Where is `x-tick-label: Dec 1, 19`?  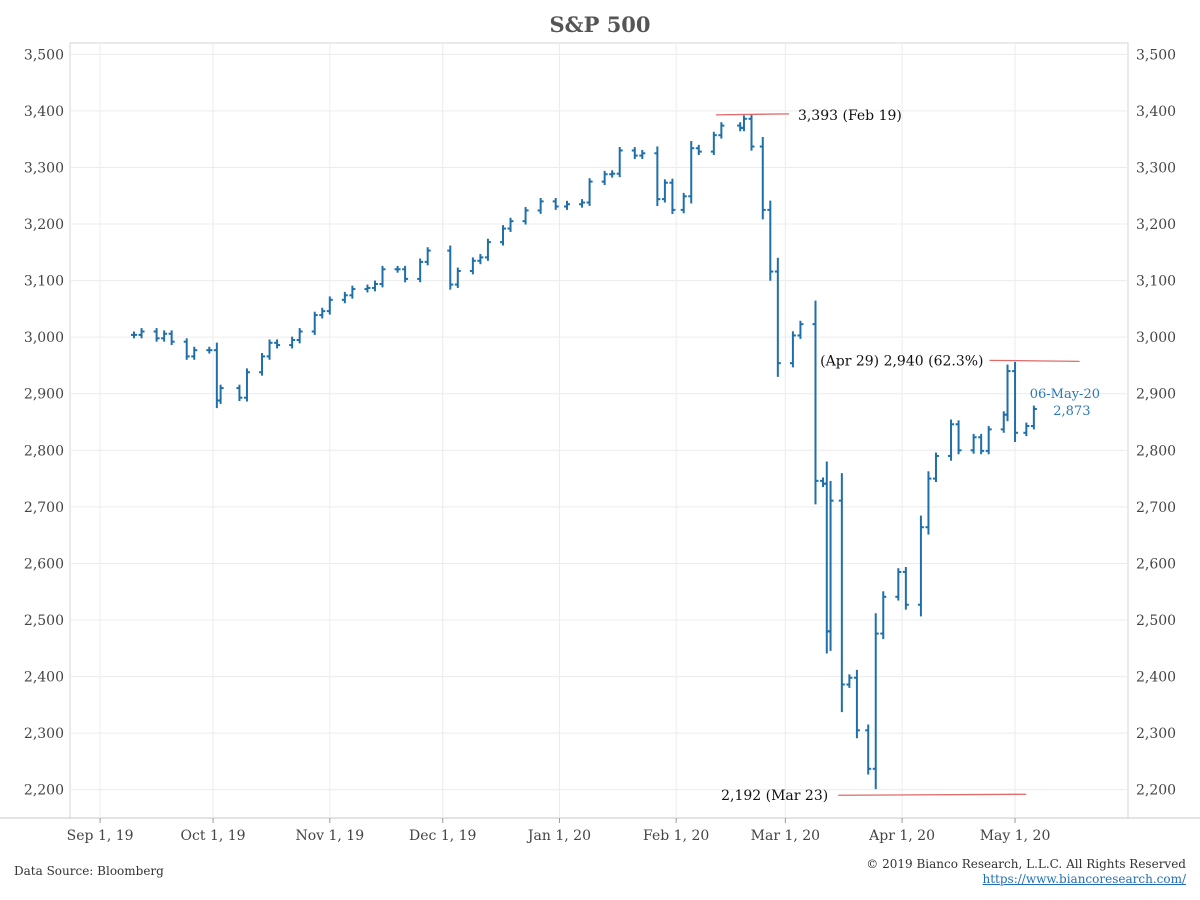
x-tick-label: Dec 1, 19 is located at coordinates (442, 836).